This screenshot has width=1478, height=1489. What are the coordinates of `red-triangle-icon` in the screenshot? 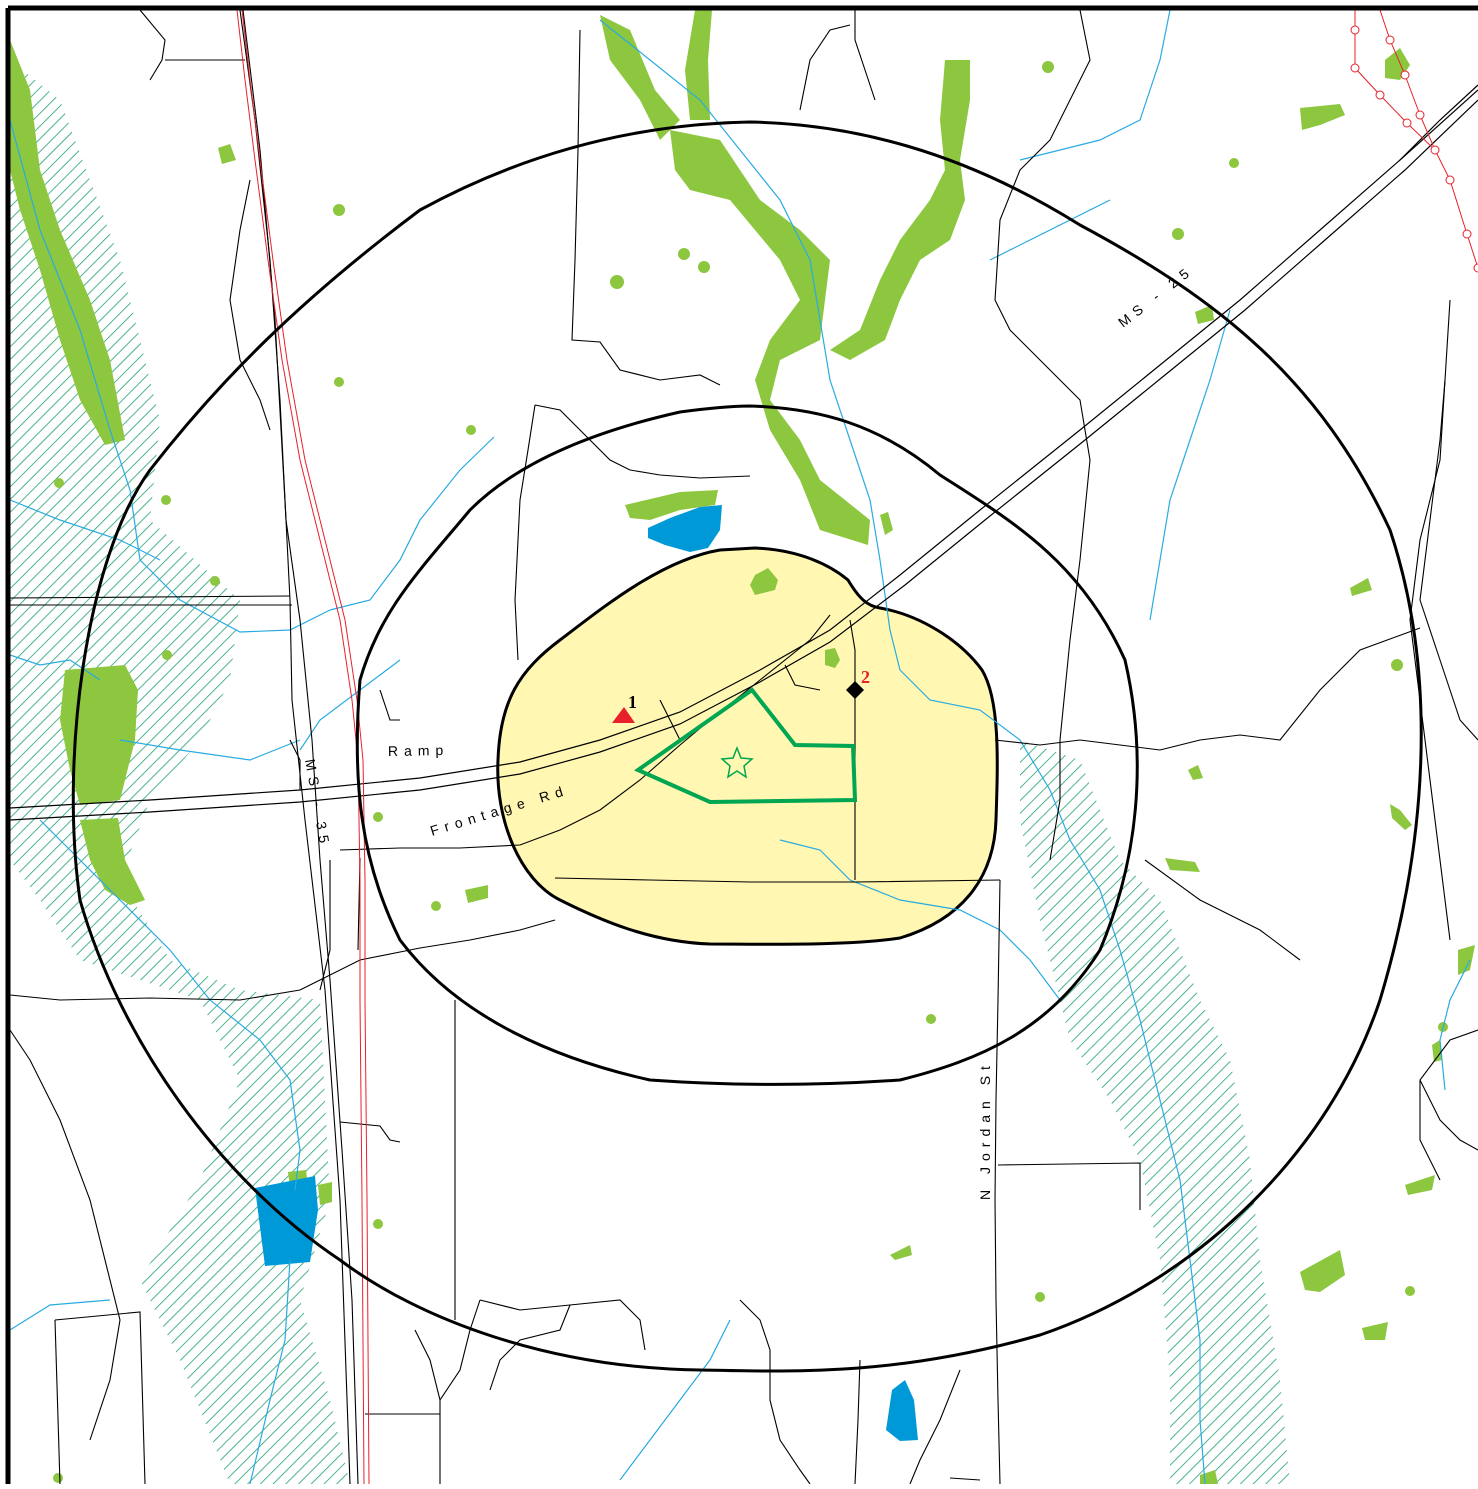 It's located at (623, 715).